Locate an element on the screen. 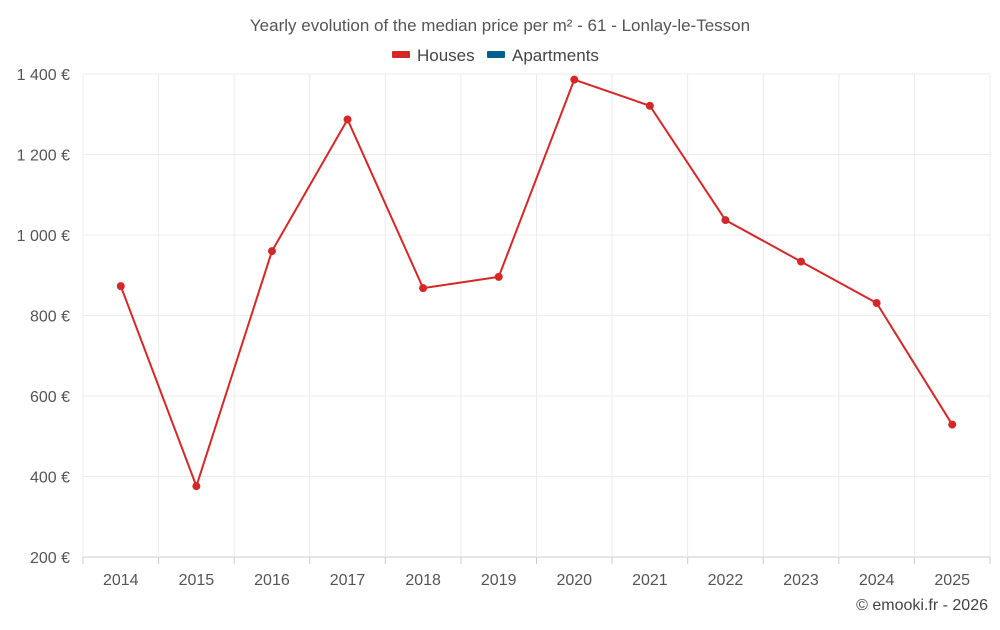 The image size is (1000, 630). x-tick-label: 2020 is located at coordinates (574, 580).